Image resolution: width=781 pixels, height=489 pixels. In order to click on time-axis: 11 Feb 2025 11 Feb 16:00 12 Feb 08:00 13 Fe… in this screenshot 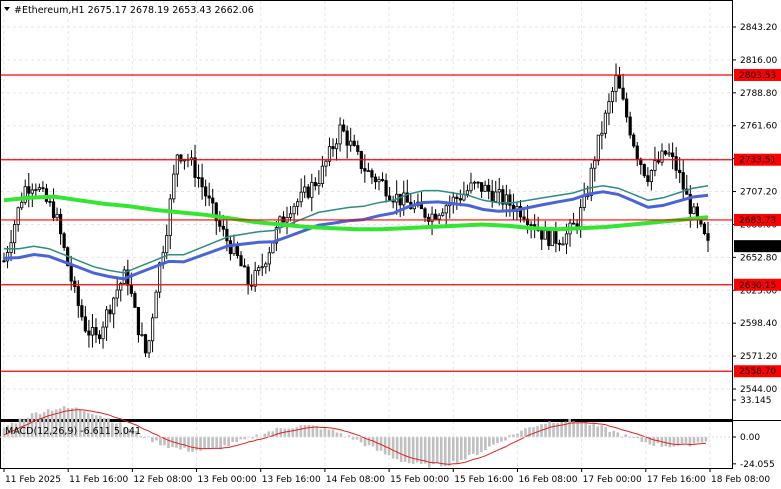, I will do `click(386, 476)`.